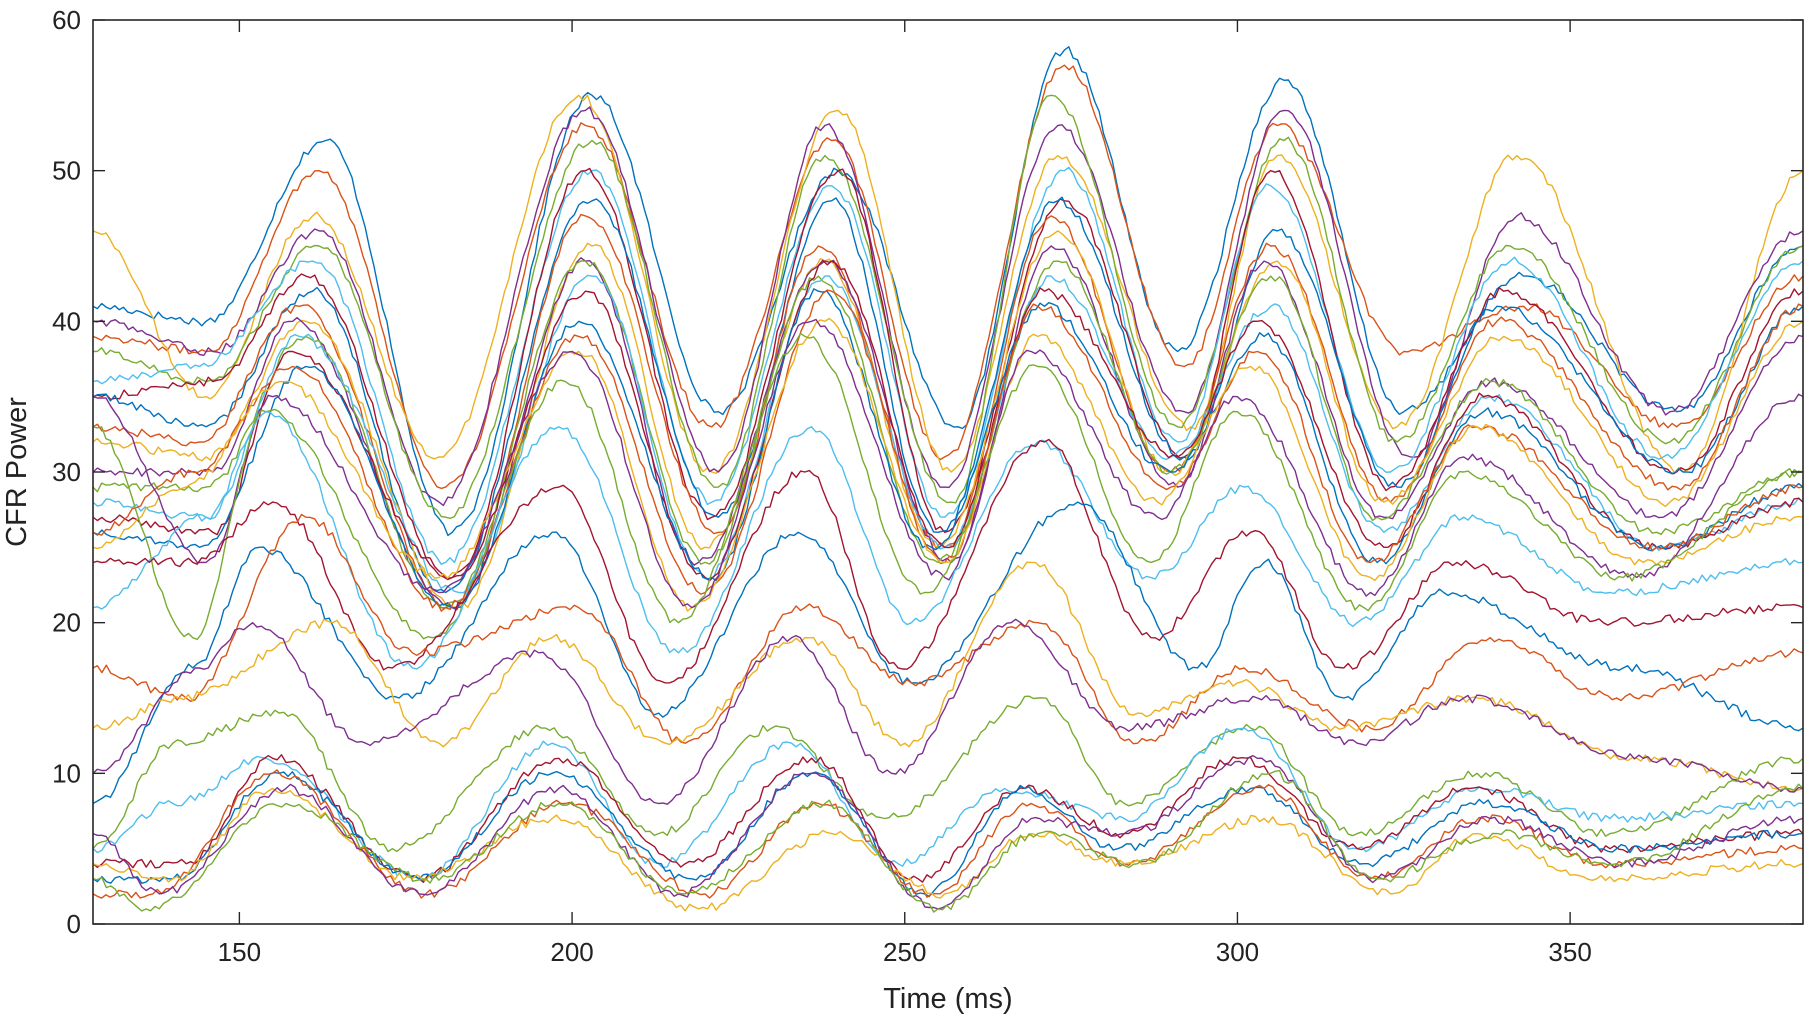 This screenshot has width=1813, height=1022. What do you see at coordinates (1237, 952) in the screenshot?
I see `x-tick-label: 300` at bounding box center [1237, 952].